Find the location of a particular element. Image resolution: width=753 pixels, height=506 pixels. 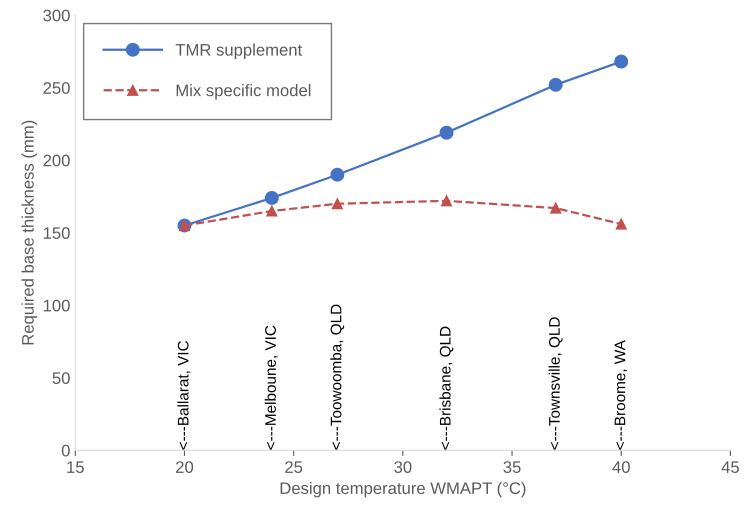

legend-label: Mix specific model is located at coordinates (243, 92).